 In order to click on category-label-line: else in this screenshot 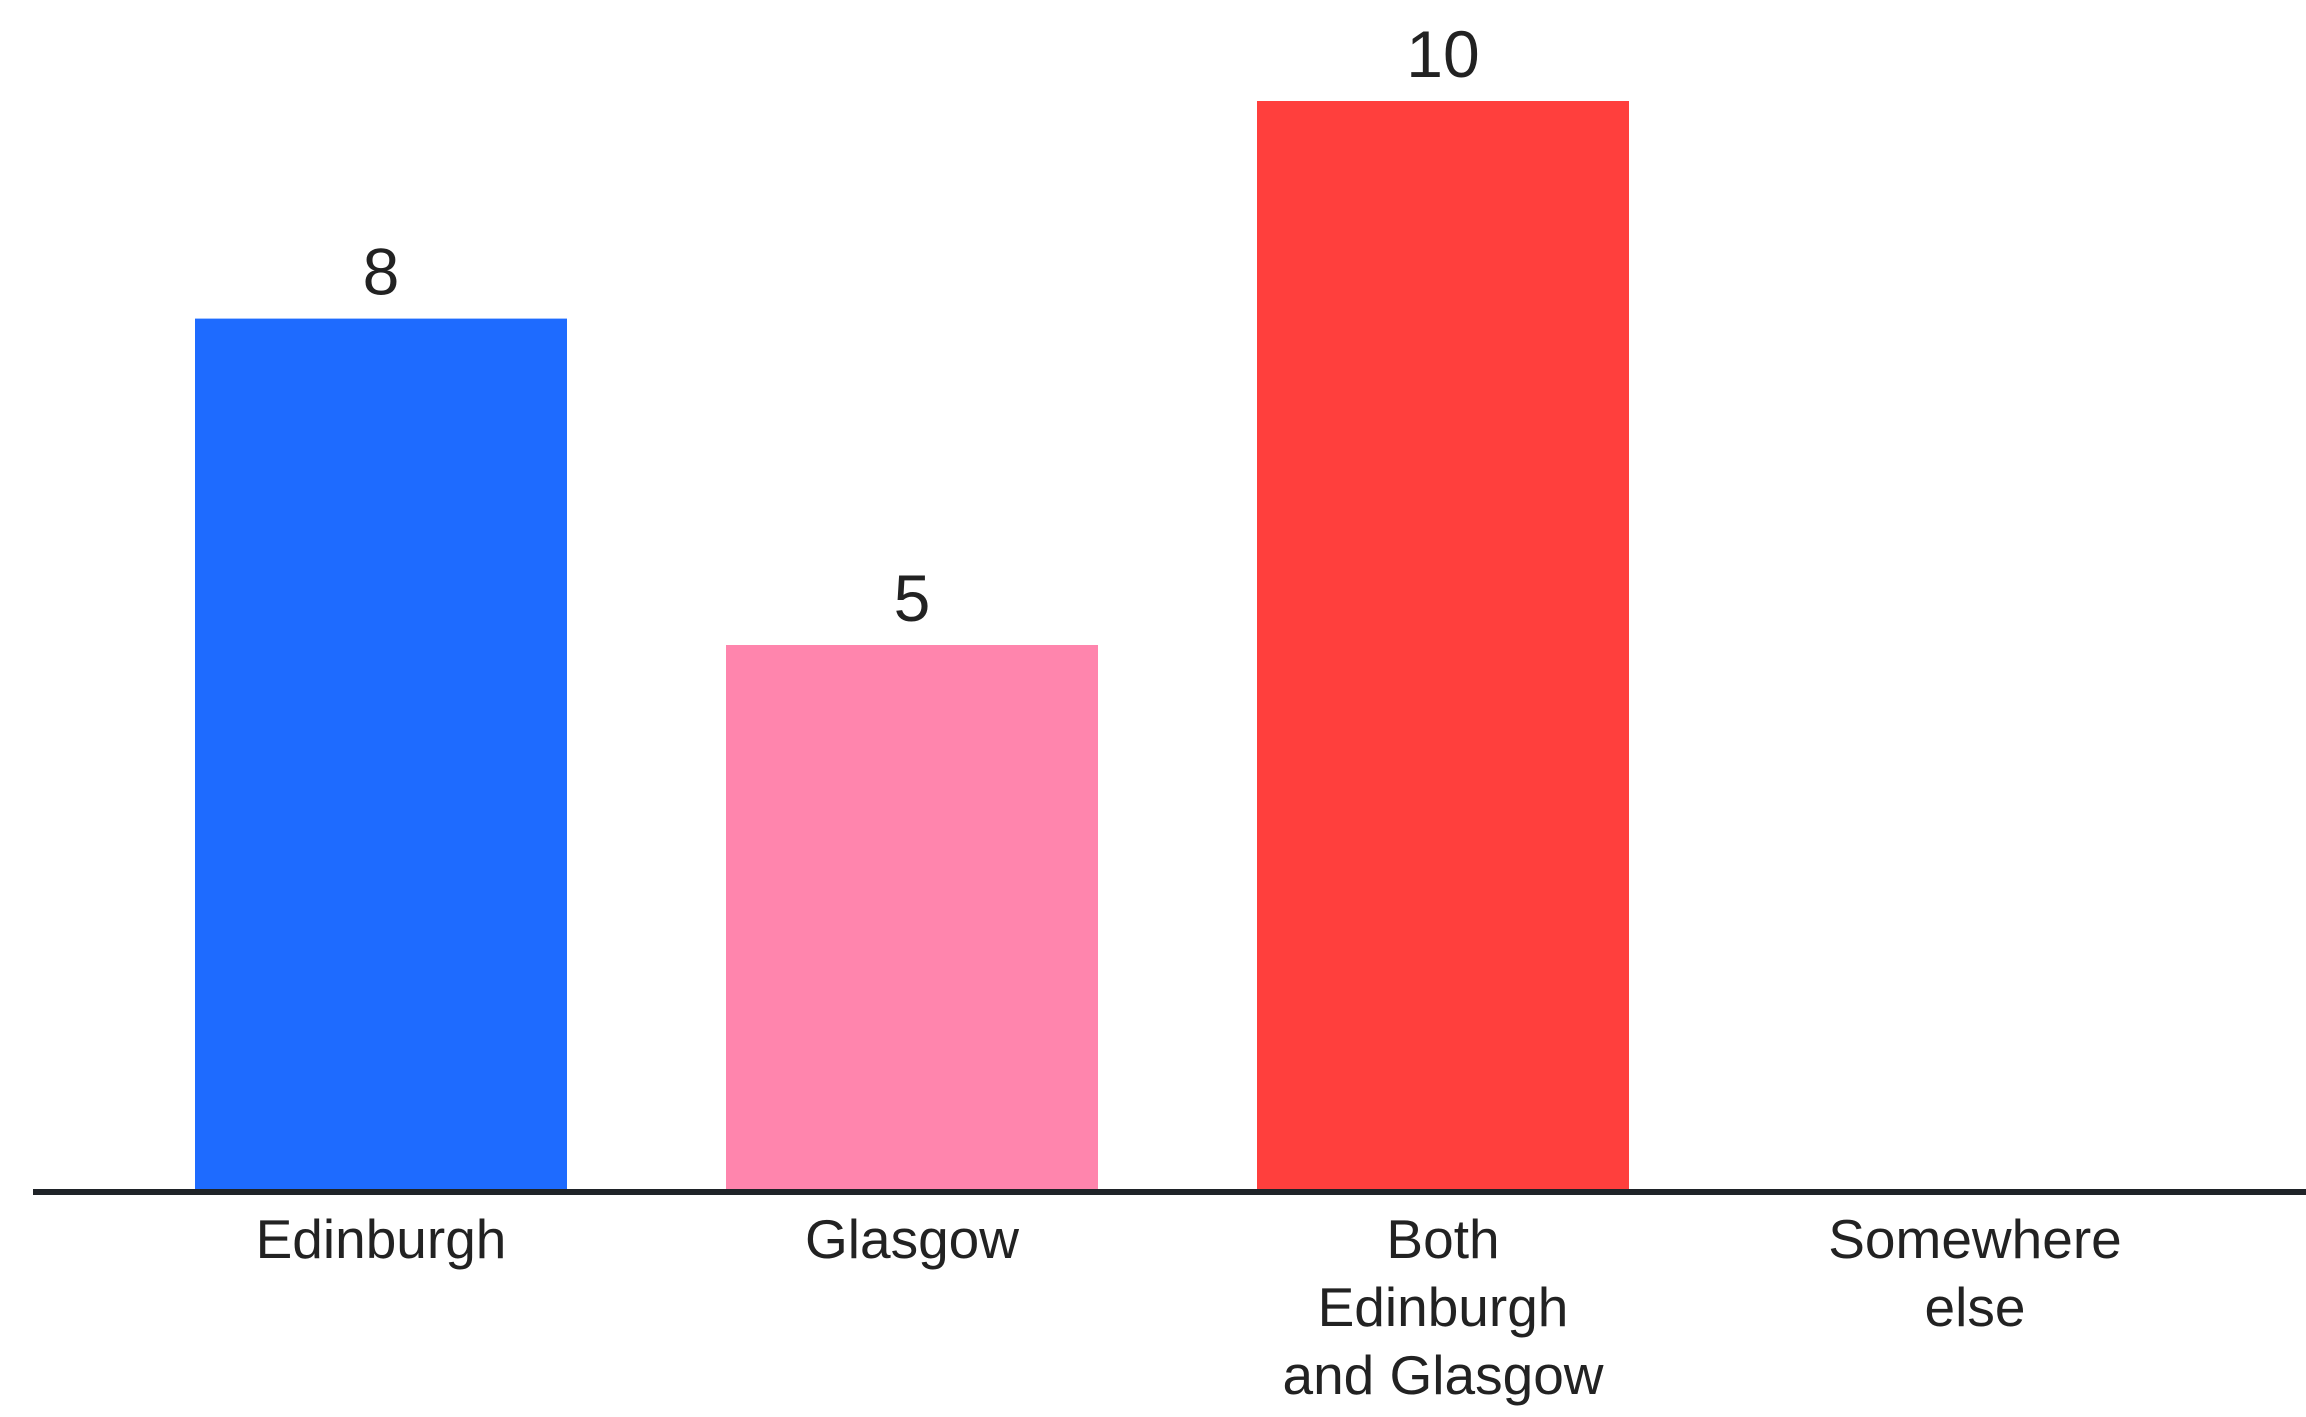, I will do `click(1975, 1307)`.